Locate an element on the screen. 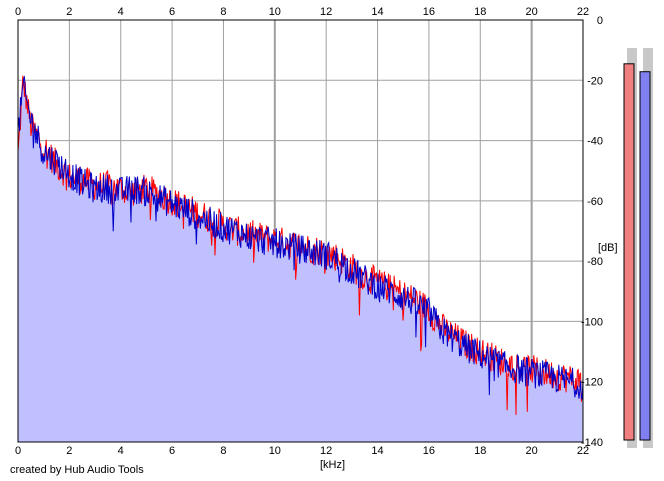 The image size is (664, 481). x-tick-label-bottom: 2 is located at coordinates (69, 451).